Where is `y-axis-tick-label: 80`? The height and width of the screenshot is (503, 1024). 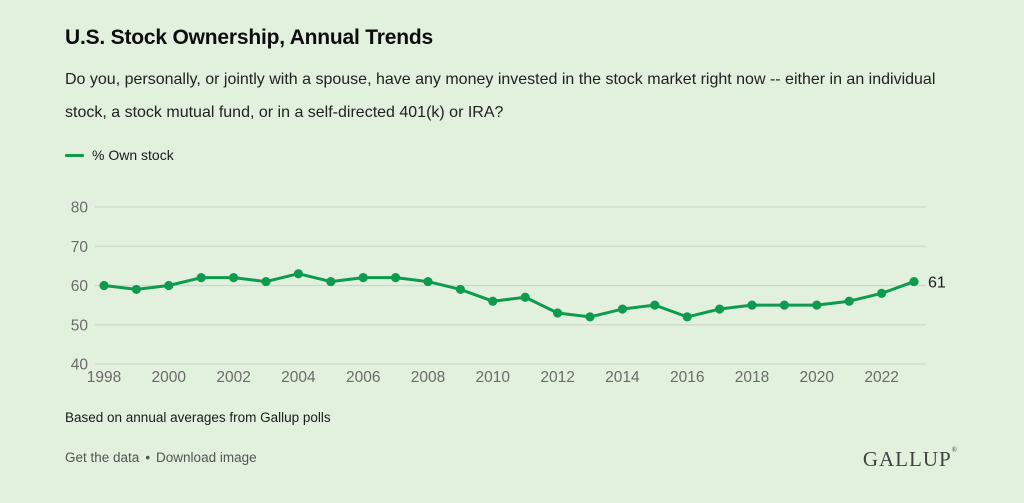 y-axis-tick-label: 80 is located at coordinates (80, 208).